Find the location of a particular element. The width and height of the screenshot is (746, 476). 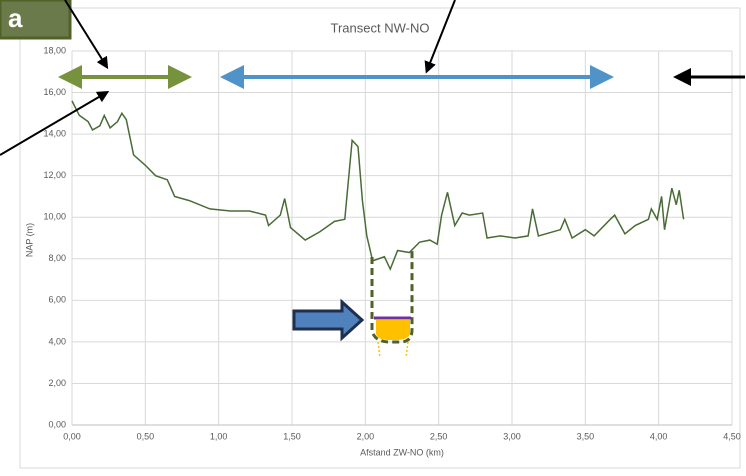

water-body is located at coordinates (393, 330).